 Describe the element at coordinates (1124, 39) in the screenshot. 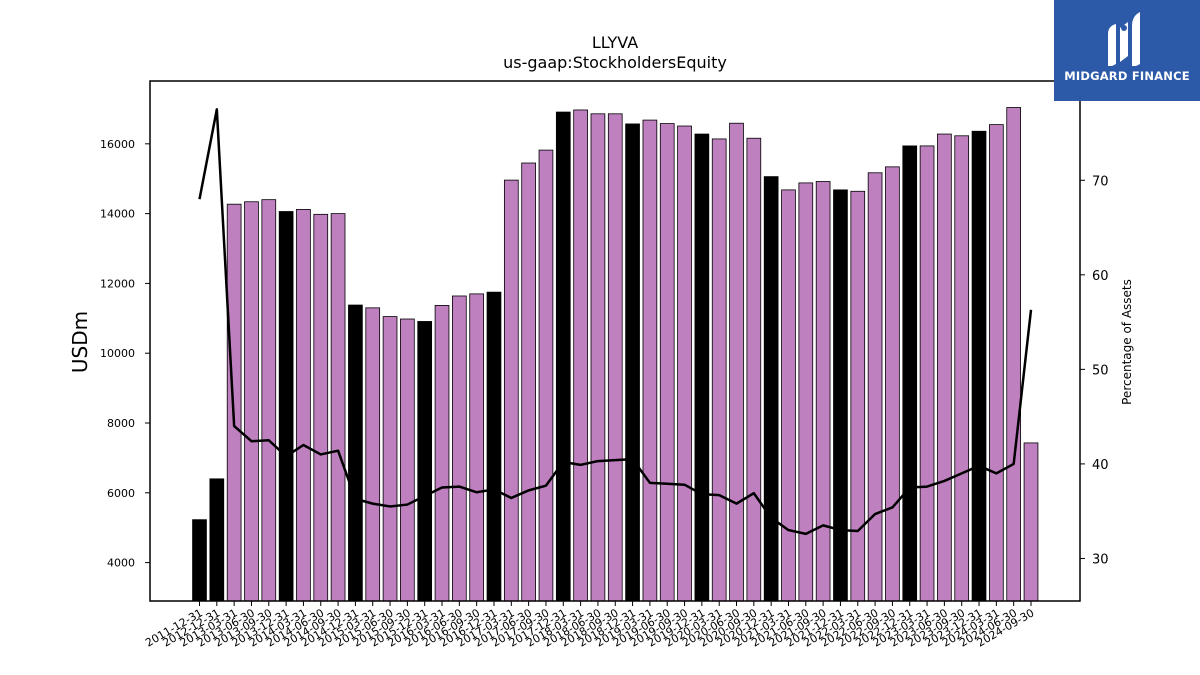

I see `midgard-logo-icon` at that location.